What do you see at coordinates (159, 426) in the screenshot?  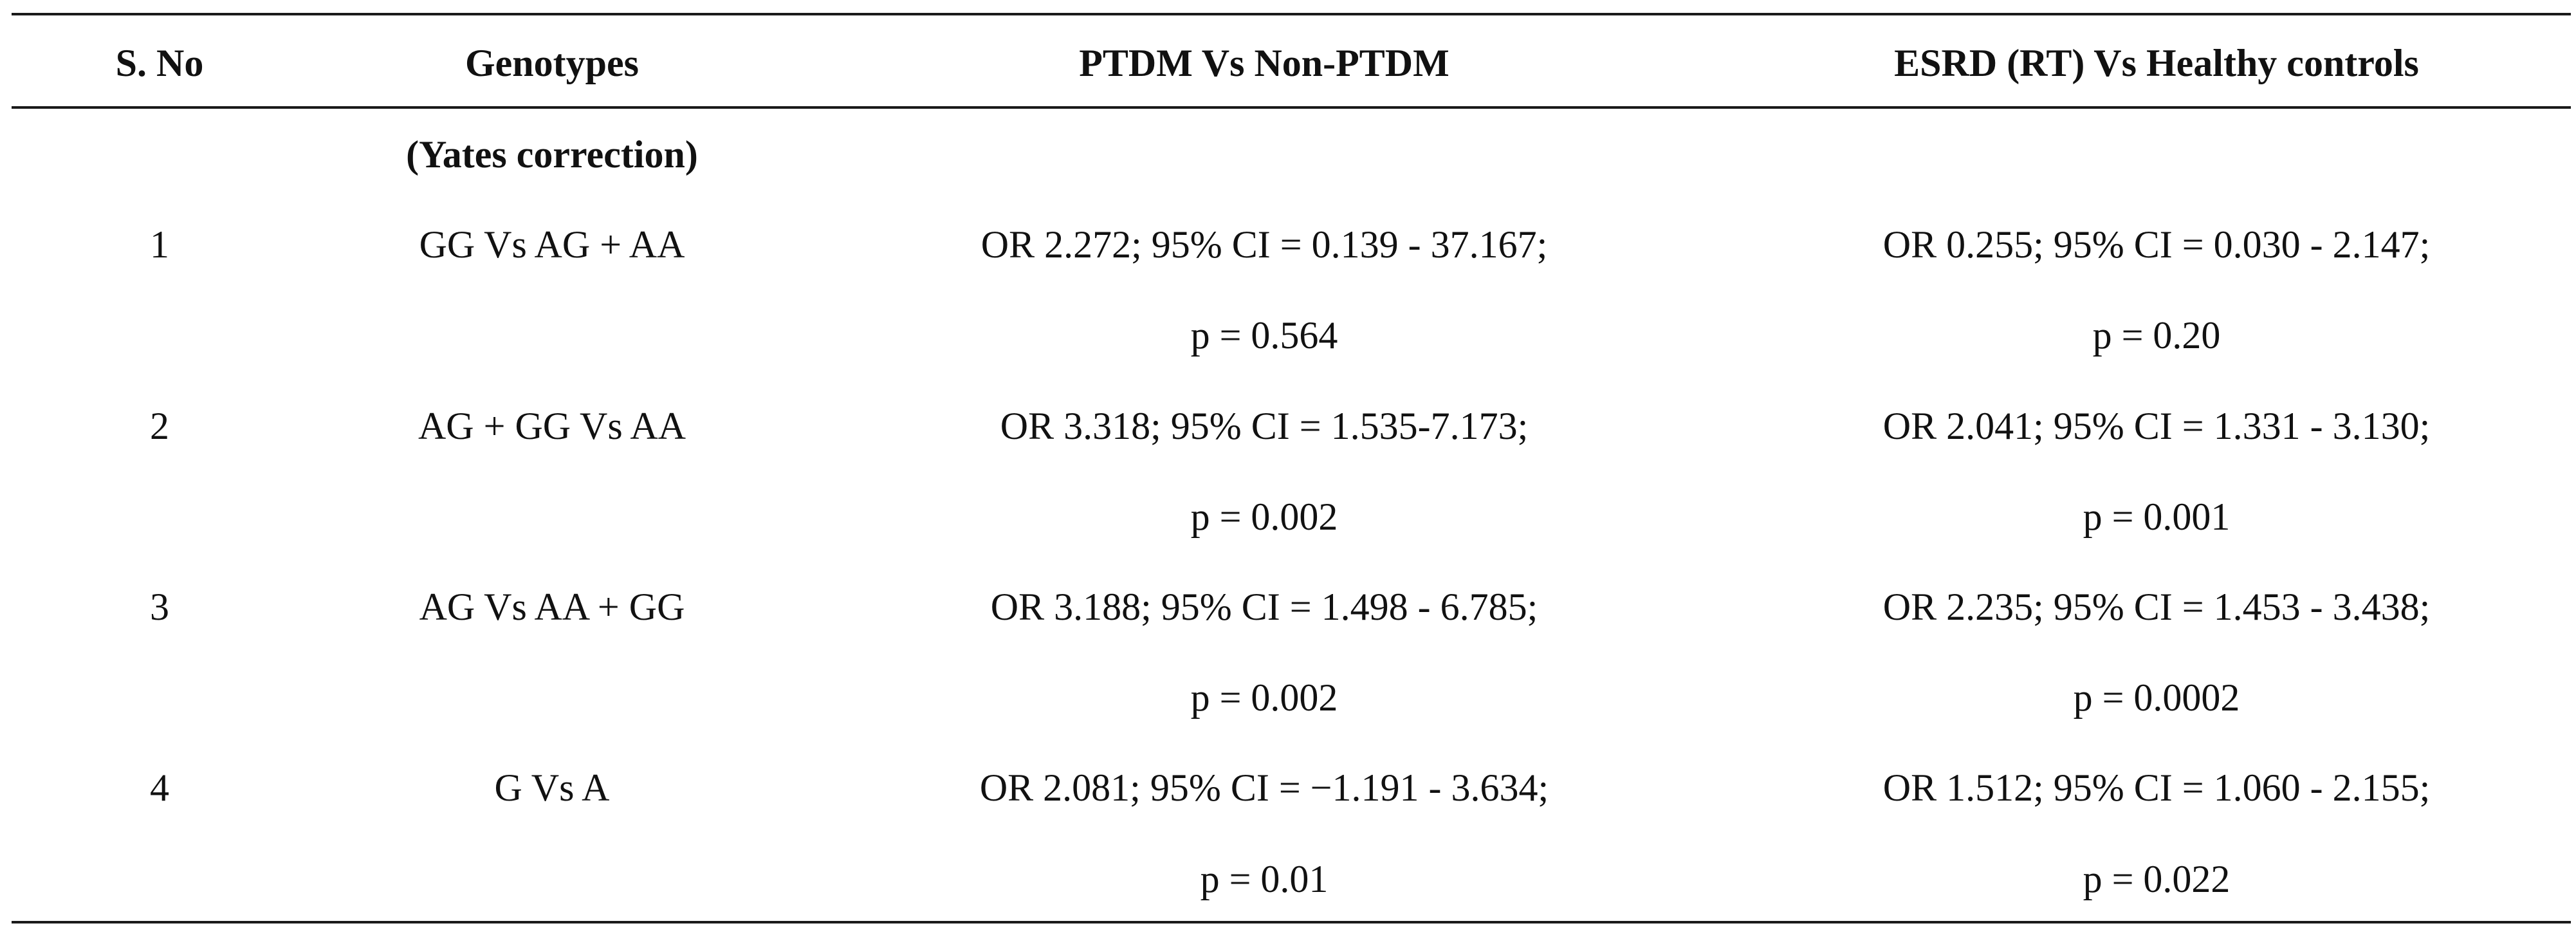 I see `row-2-sno: 2` at bounding box center [159, 426].